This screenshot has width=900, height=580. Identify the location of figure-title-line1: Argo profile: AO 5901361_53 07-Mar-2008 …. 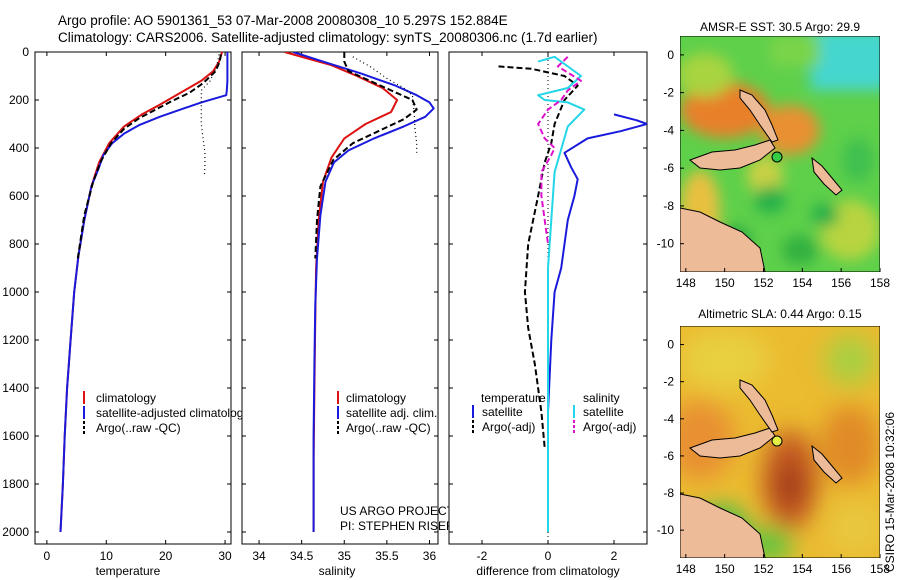
(283, 20).